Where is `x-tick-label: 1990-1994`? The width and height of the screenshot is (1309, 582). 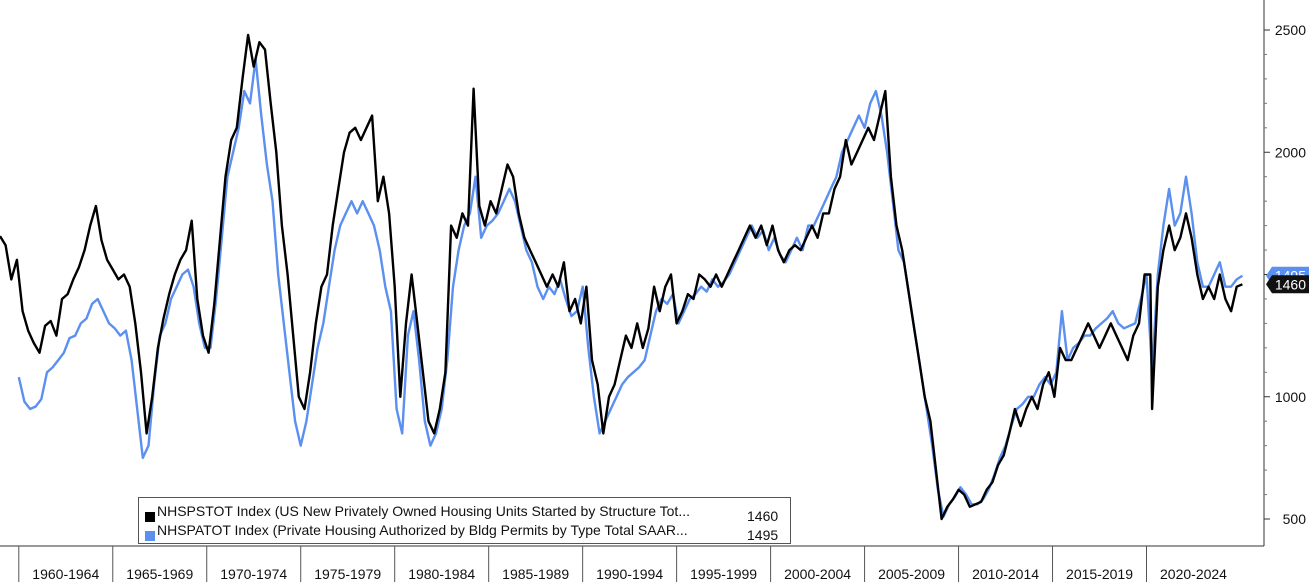 x-tick-label: 1990-1994 is located at coordinates (629, 574).